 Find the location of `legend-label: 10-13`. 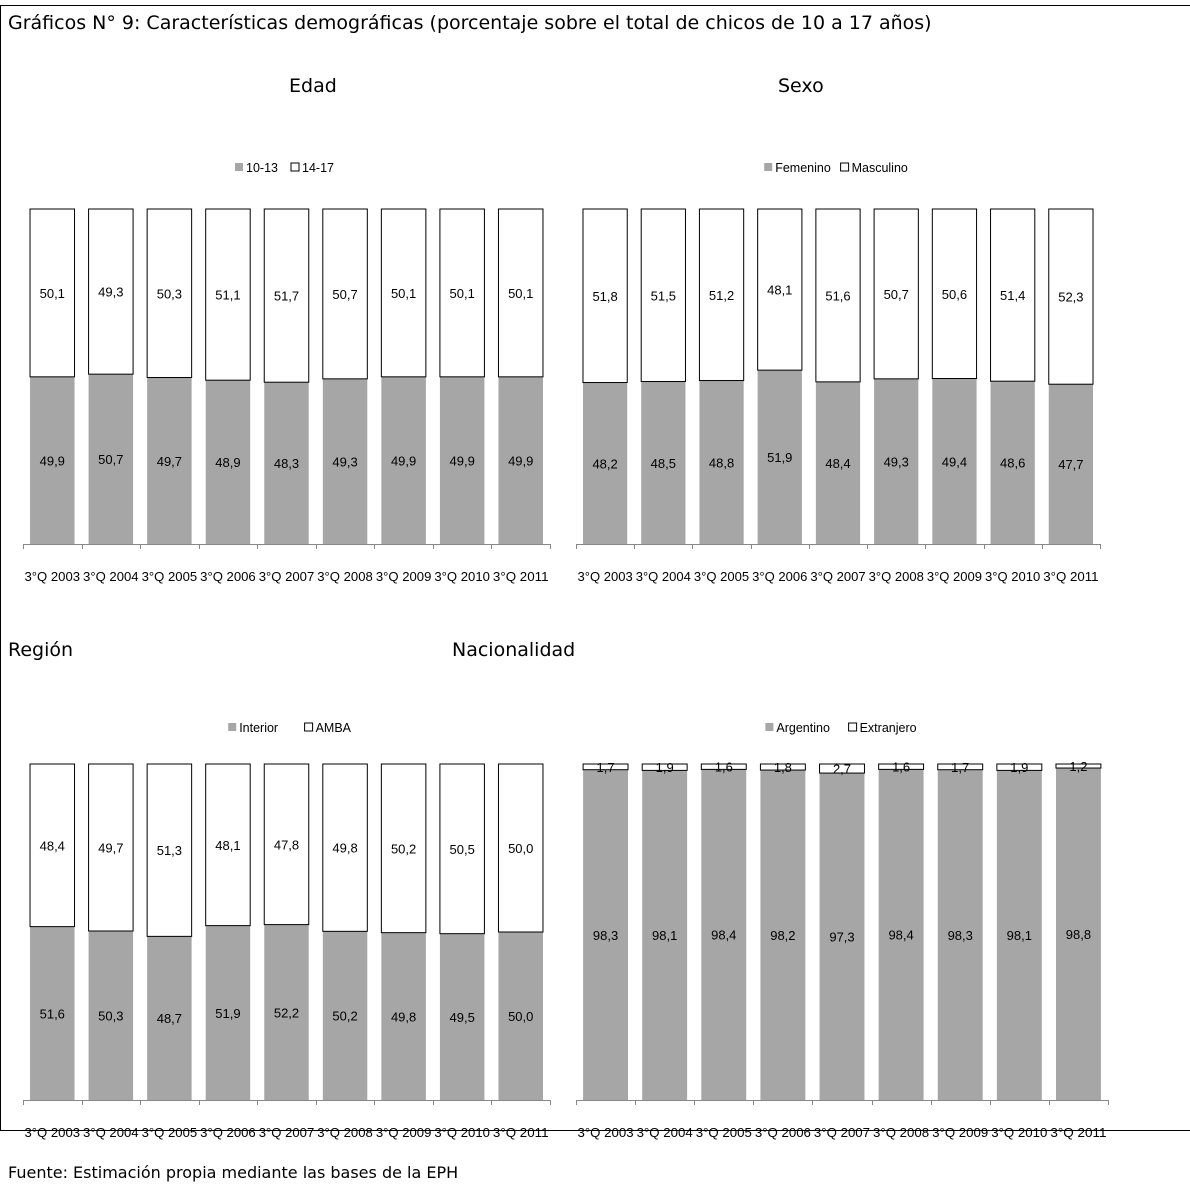

legend-label: 10-13 is located at coordinates (262, 168).